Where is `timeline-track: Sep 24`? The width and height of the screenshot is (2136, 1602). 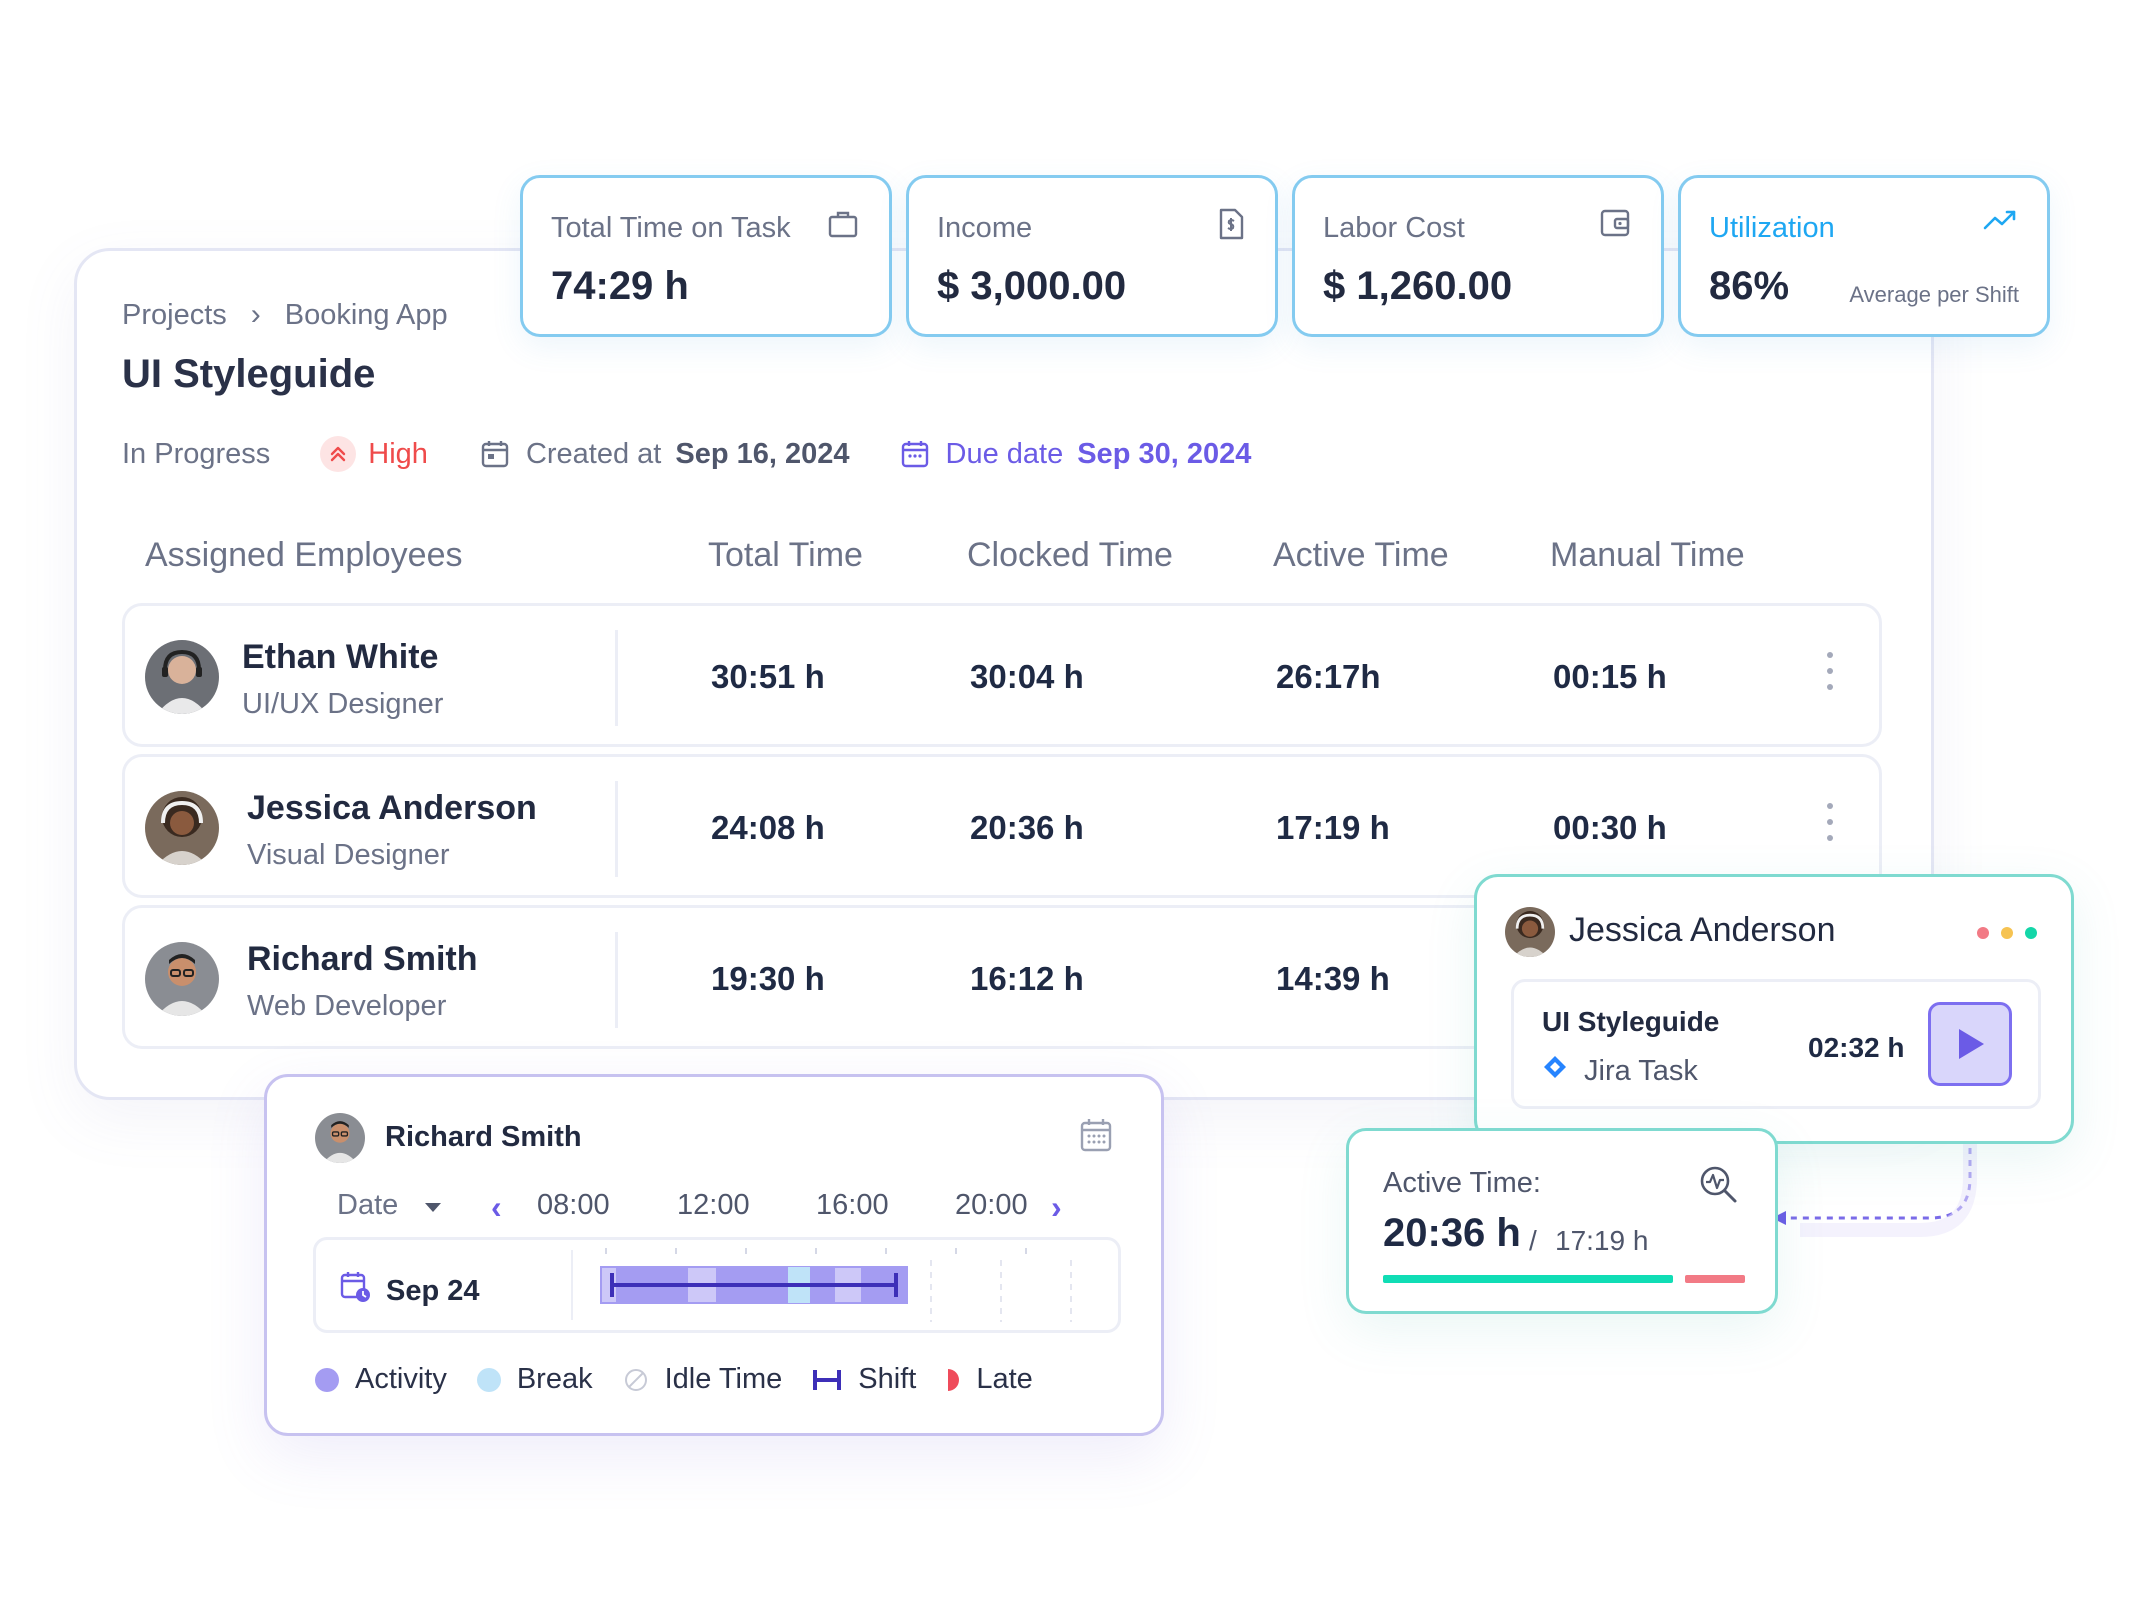
timeline-track: Sep 24 is located at coordinates (717, 1285).